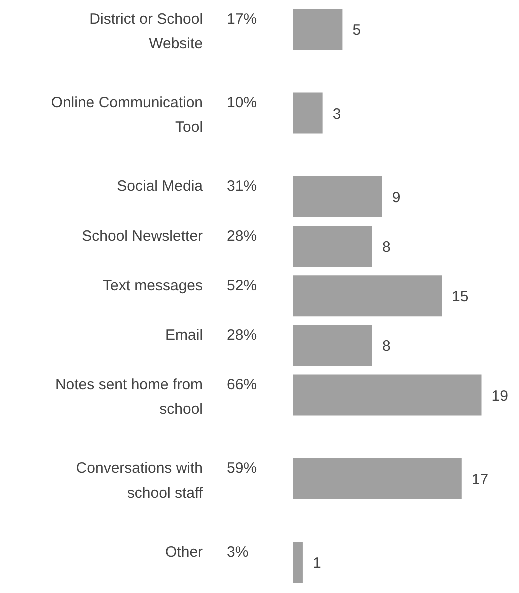 The height and width of the screenshot is (593, 519). Describe the element at coordinates (140, 481) in the screenshot. I see `y-tick-label: Conversations with school staff` at that location.